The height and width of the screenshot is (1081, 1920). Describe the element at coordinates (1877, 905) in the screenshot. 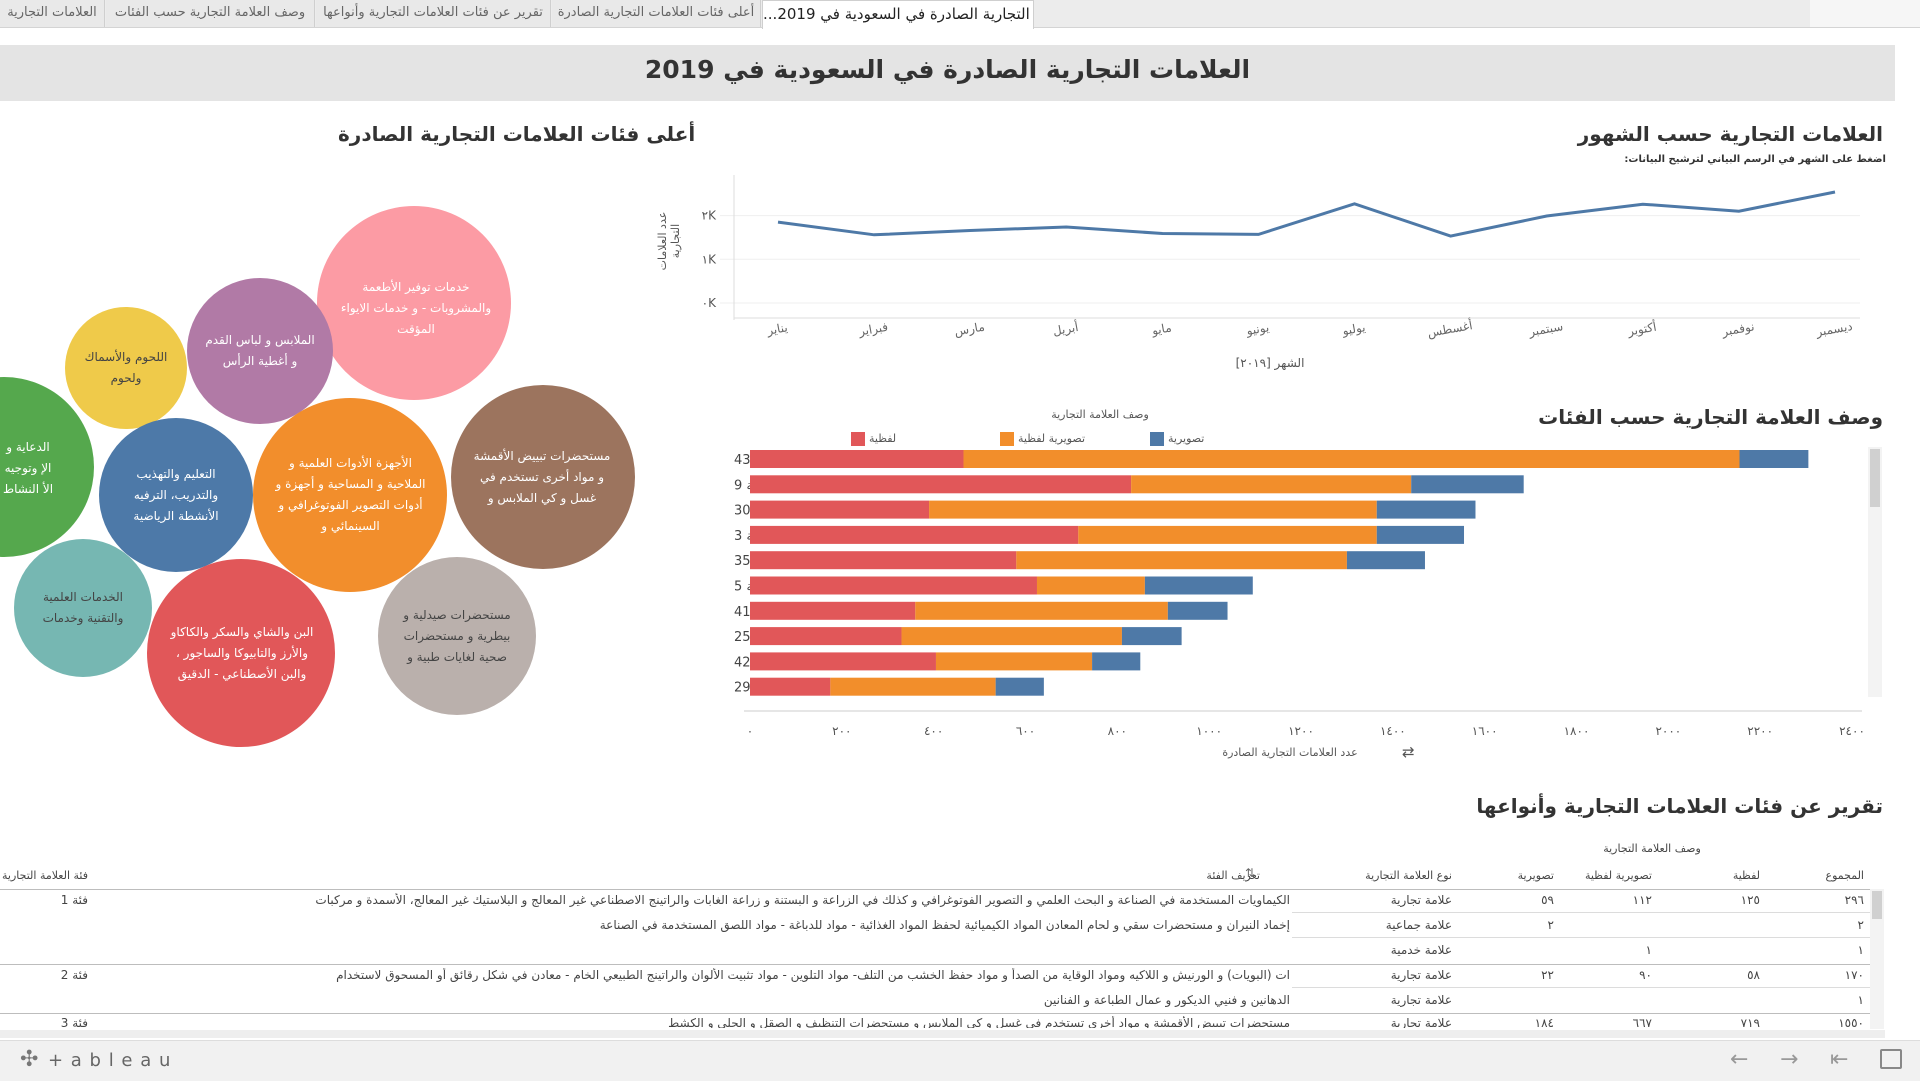

I see `table-scroll-thumb` at that location.